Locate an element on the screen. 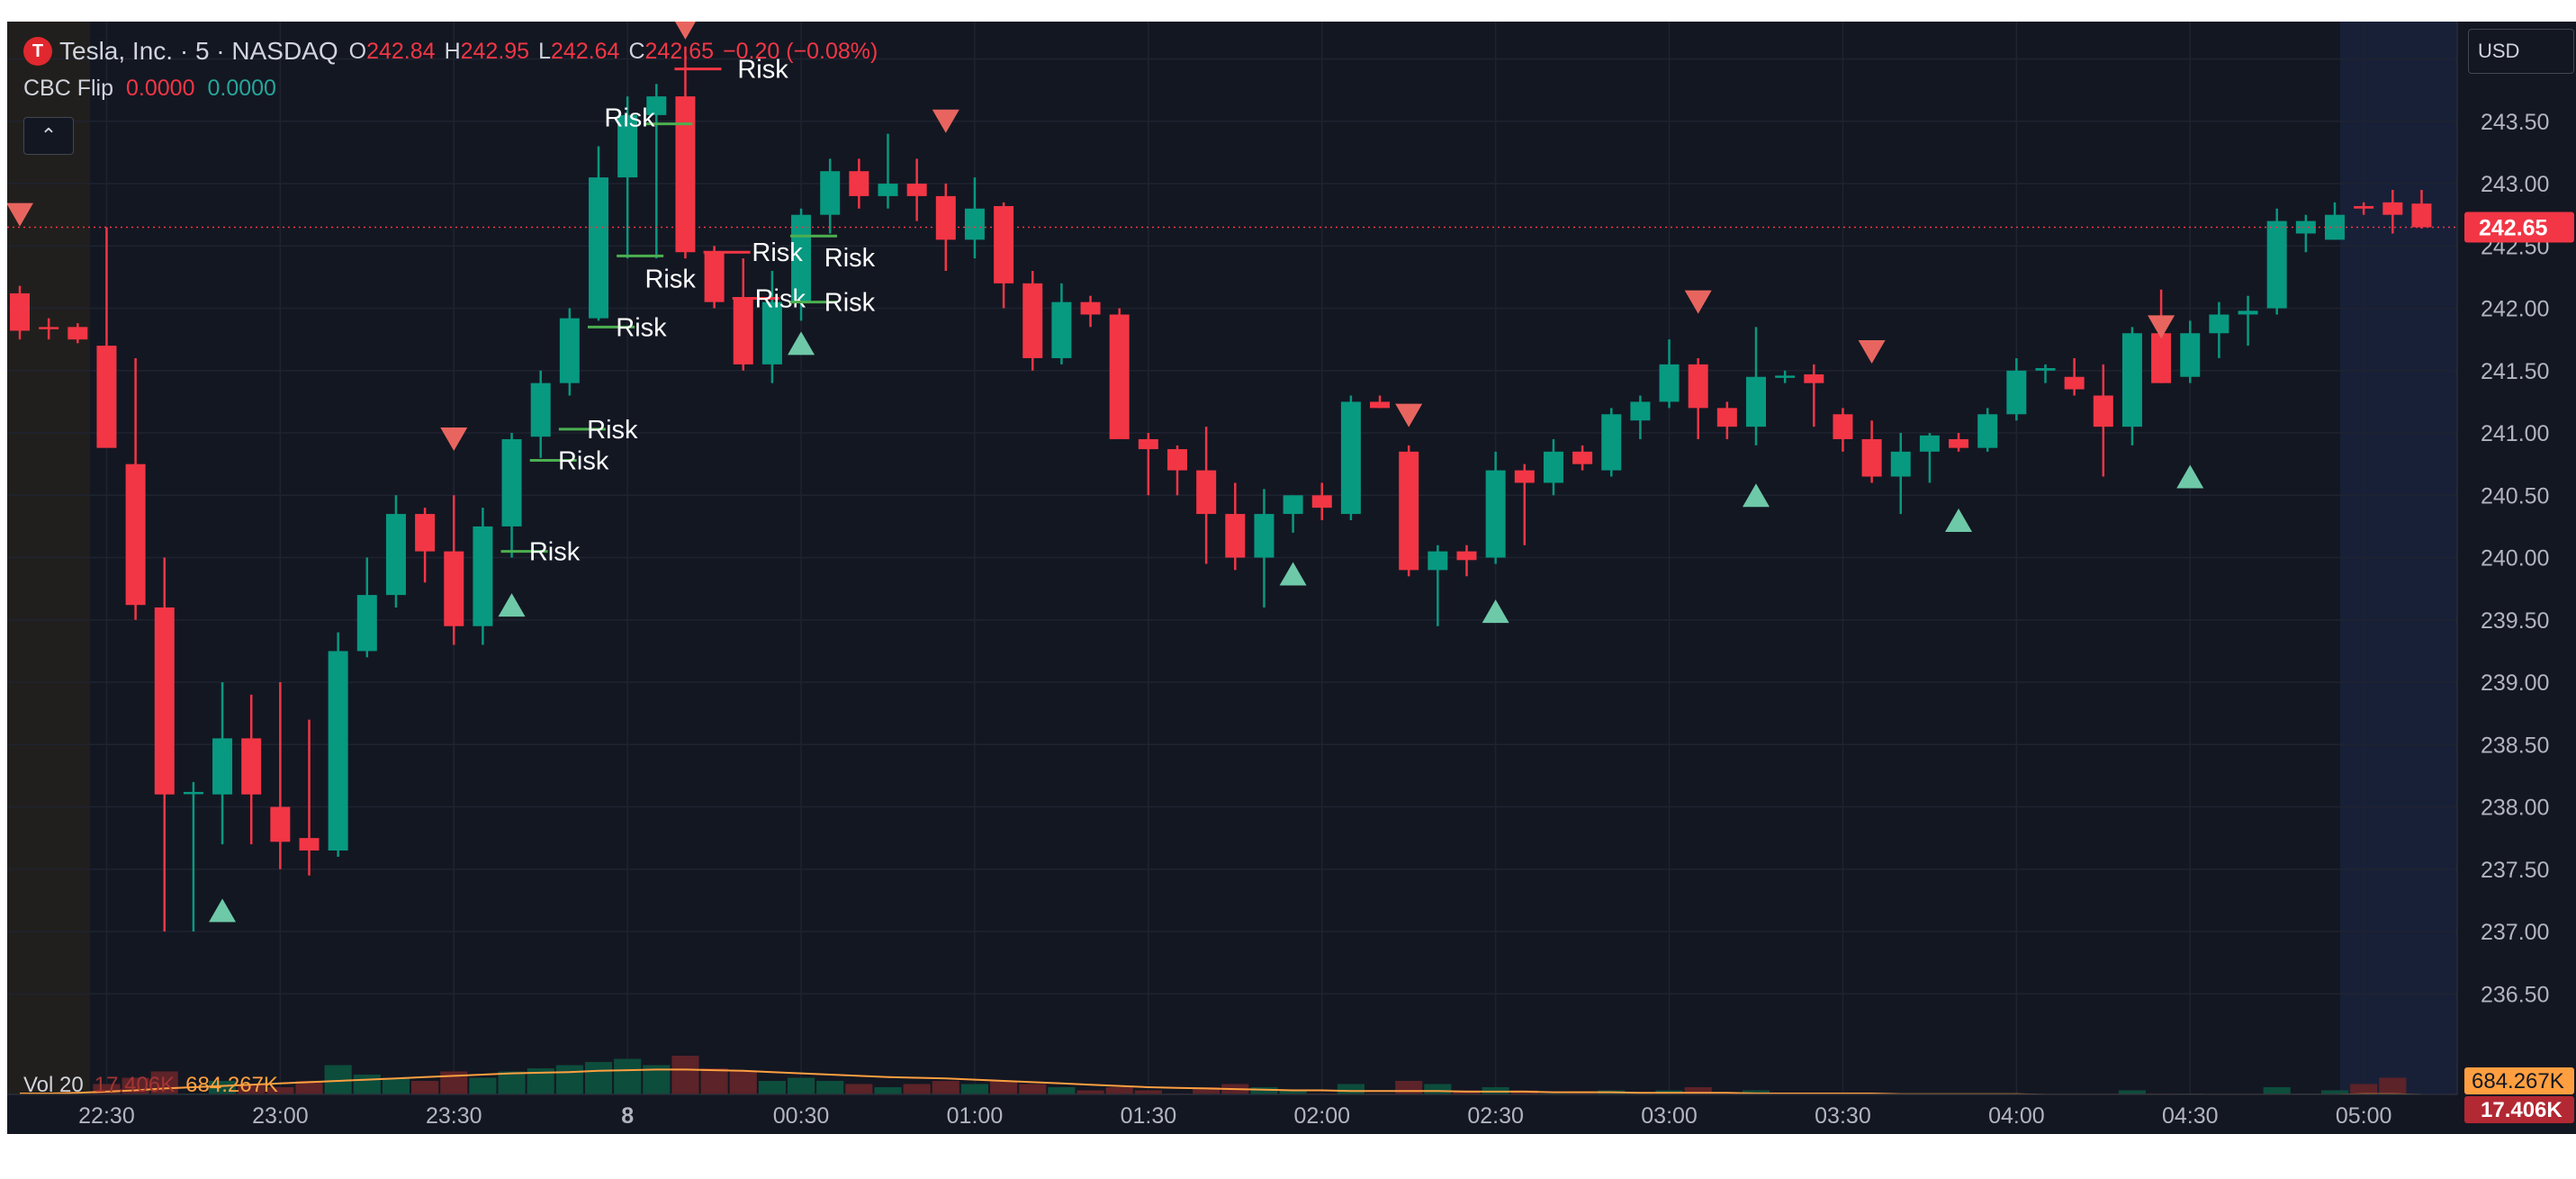 The height and width of the screenshot is (1179, 2576). high-value: 242.95 is located at coordinates (495, 51).